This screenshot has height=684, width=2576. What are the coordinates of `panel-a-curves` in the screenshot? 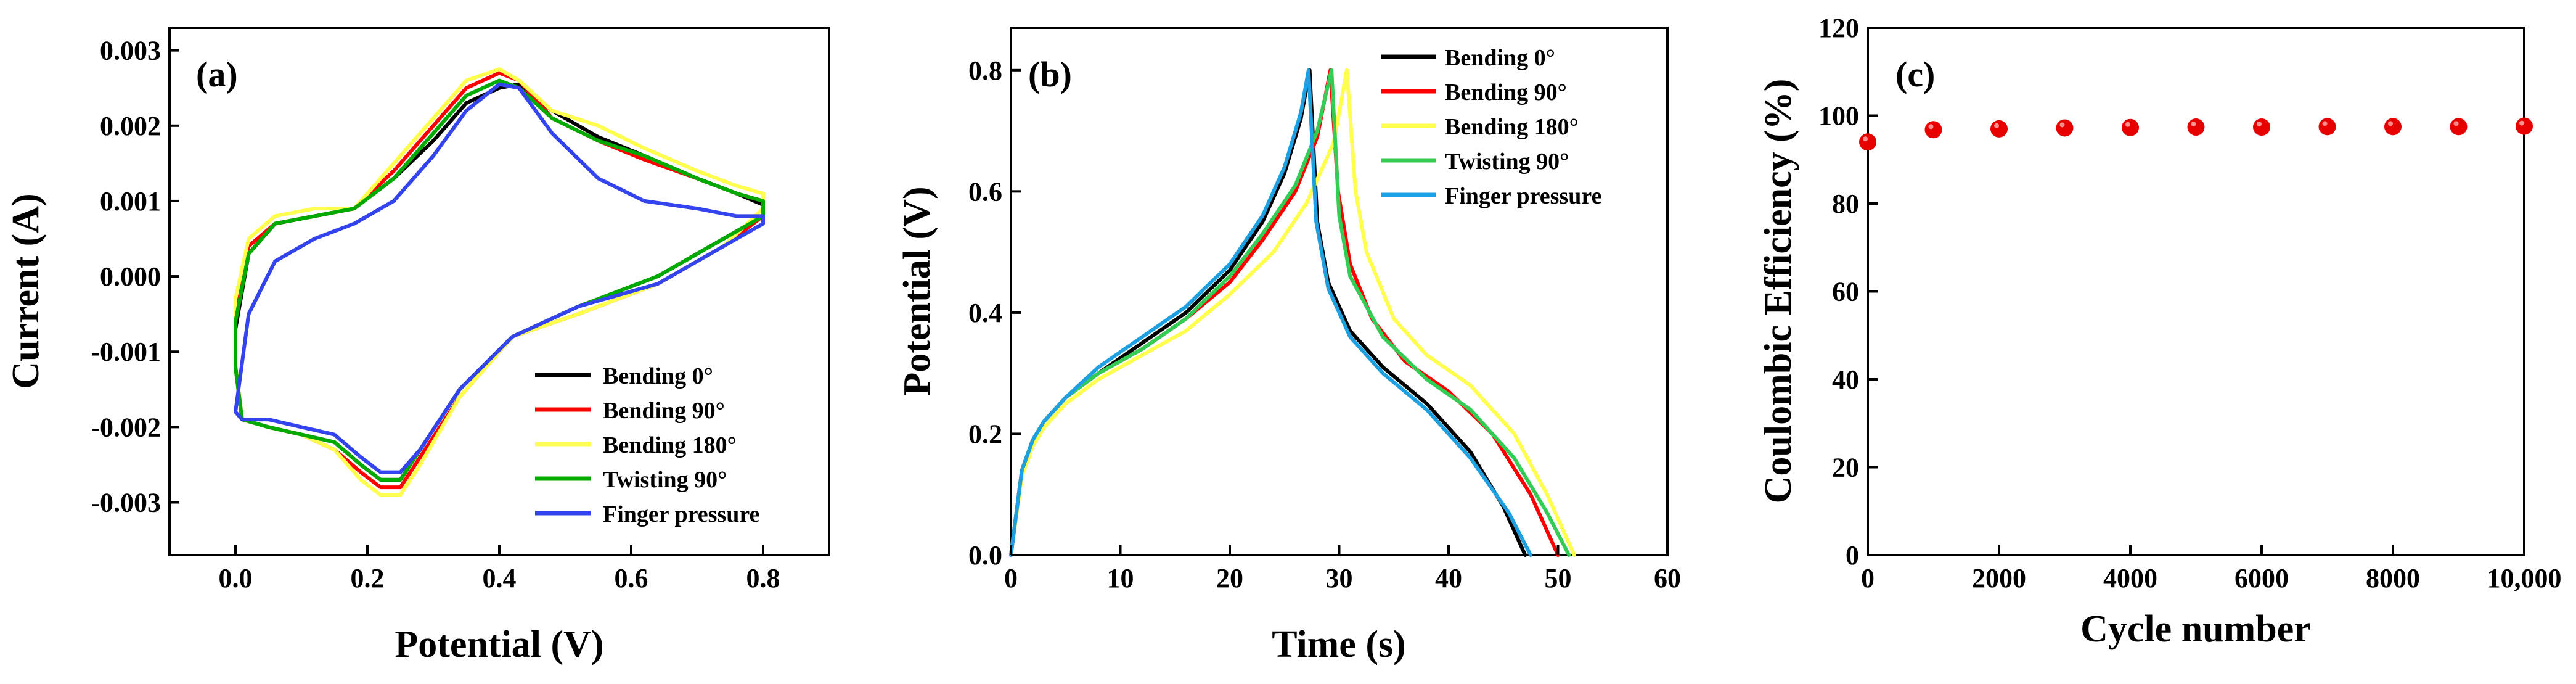 It's located at (499, 282).